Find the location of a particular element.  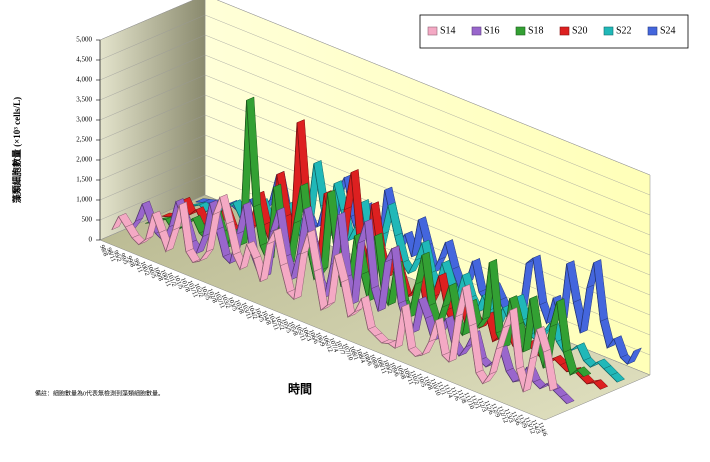

x-tick-label: 111/8 is located at coordinates (461, 397).